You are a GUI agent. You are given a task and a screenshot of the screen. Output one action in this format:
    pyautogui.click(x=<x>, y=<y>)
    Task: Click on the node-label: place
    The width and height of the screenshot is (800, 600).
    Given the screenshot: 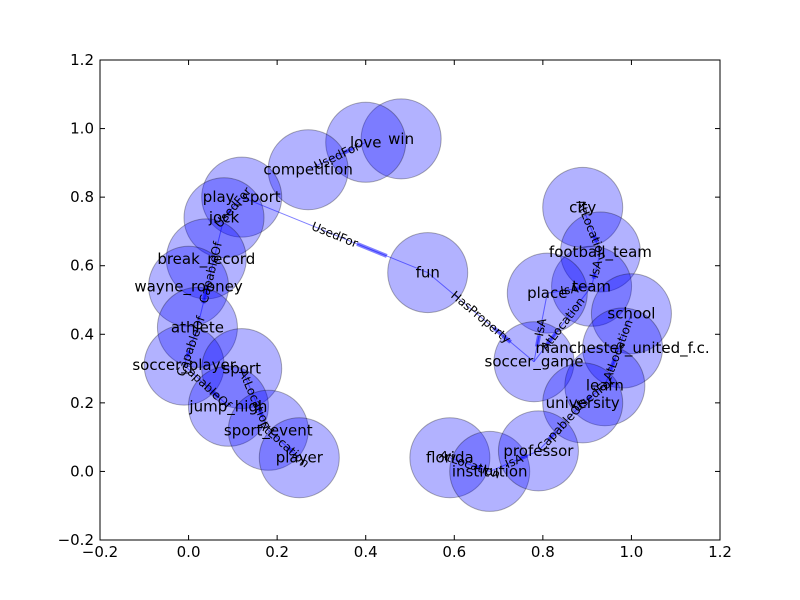 What is the action you would take?
    pyautogui.click(x=547, y=293)
    